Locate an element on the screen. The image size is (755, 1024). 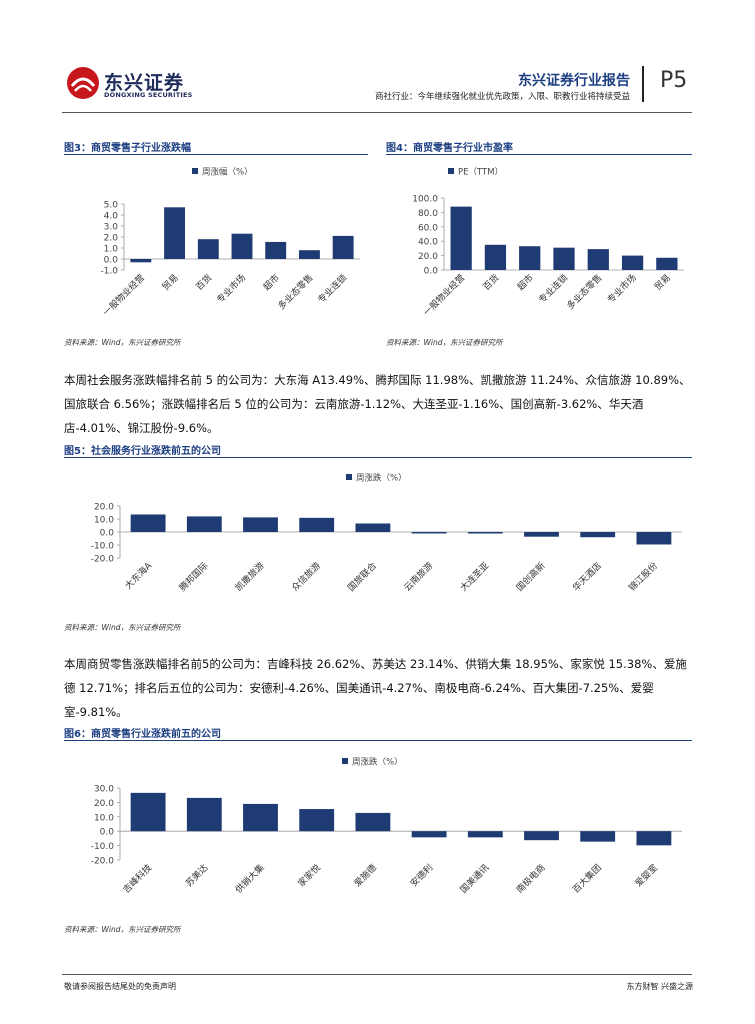
fig4-x-tick-label: 多业态零售 is located at coordinates (584, 292).